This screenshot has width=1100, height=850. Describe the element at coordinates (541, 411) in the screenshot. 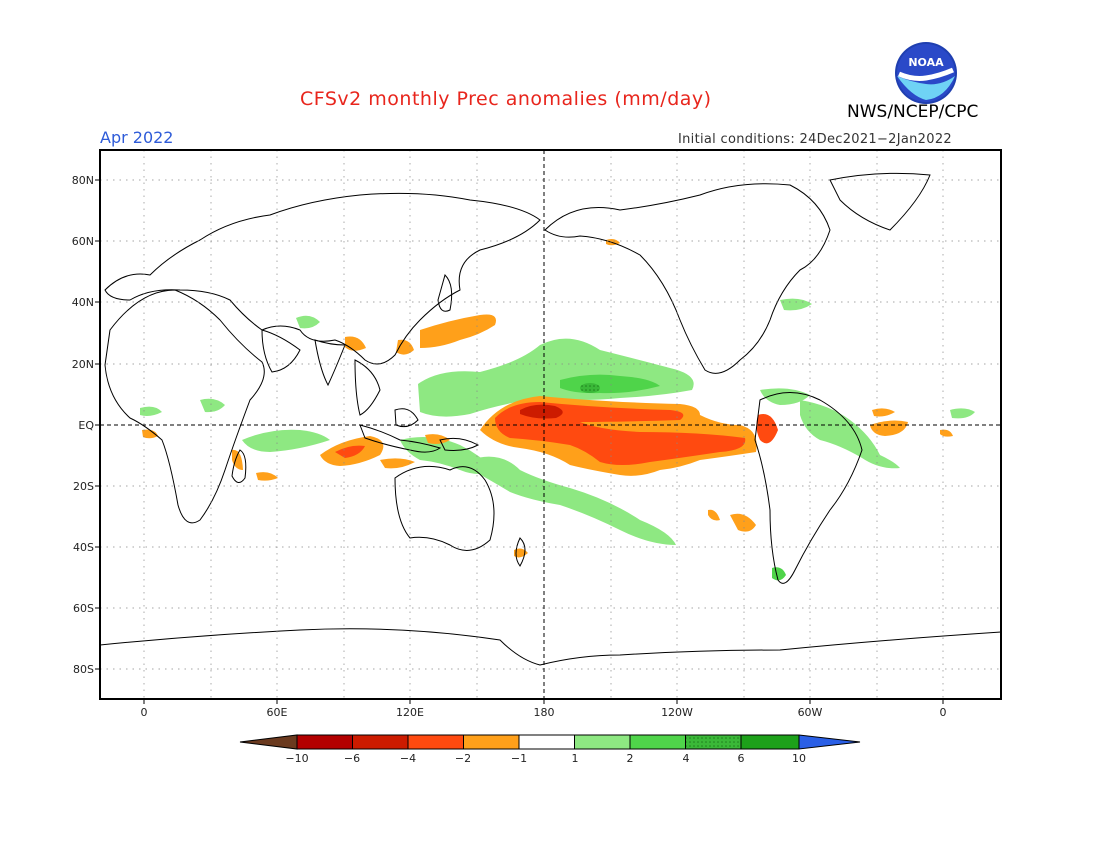

I see `dry-dateline-max` at that location.